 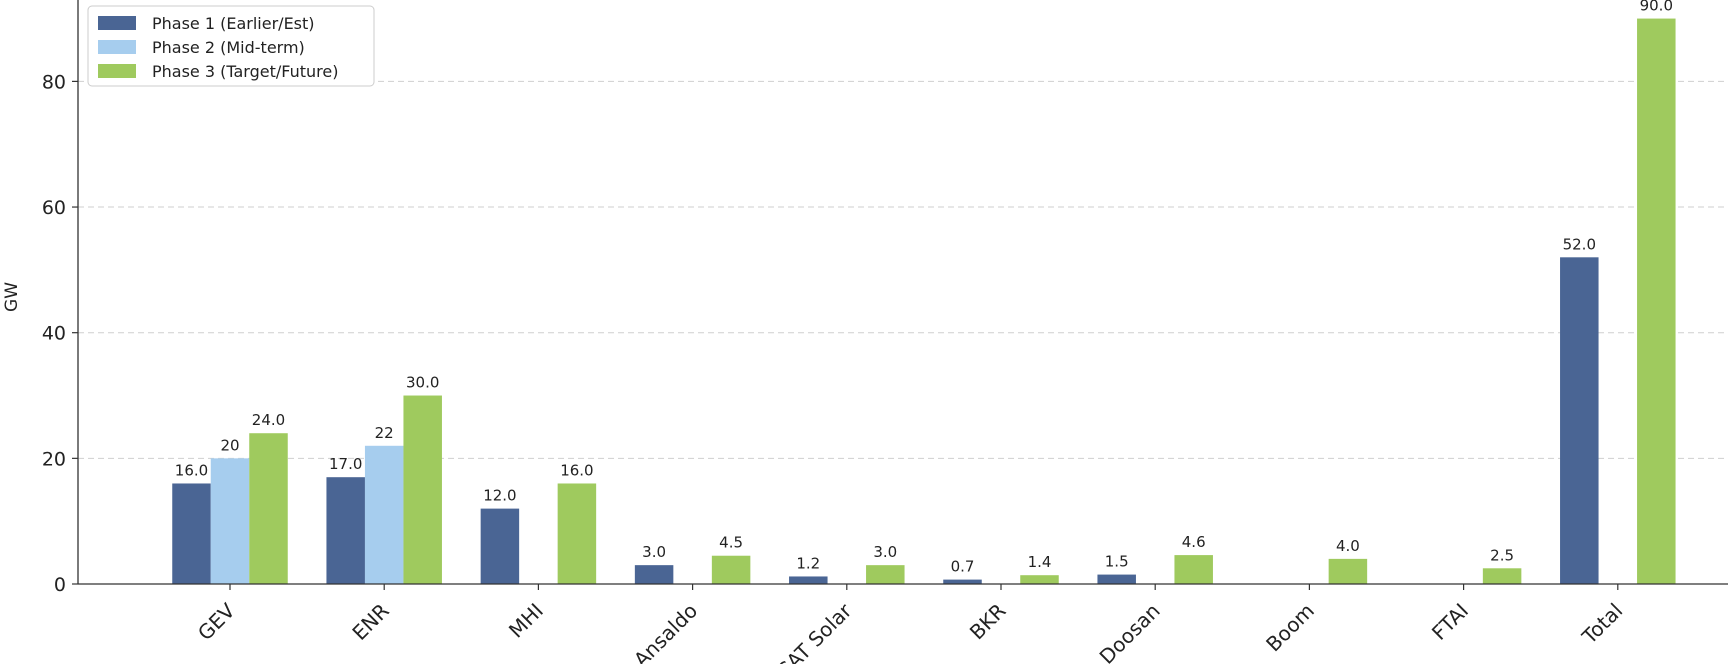 I want to click on x-tick-label: Ansaldo, so click(x=665, y=631).